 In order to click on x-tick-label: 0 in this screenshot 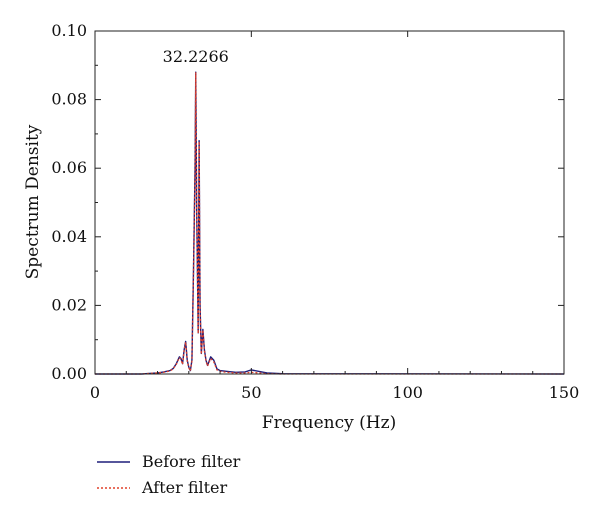, I will do `click(95, 392)`.